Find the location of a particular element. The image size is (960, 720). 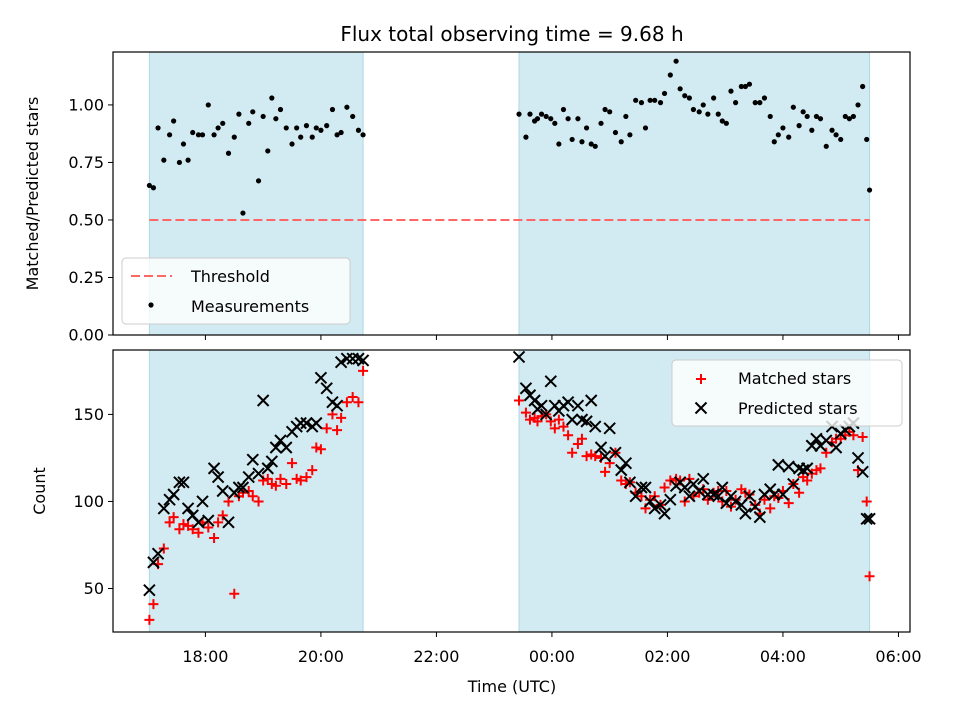

legend-measurements-swatch is located at coordinates (151, 305).